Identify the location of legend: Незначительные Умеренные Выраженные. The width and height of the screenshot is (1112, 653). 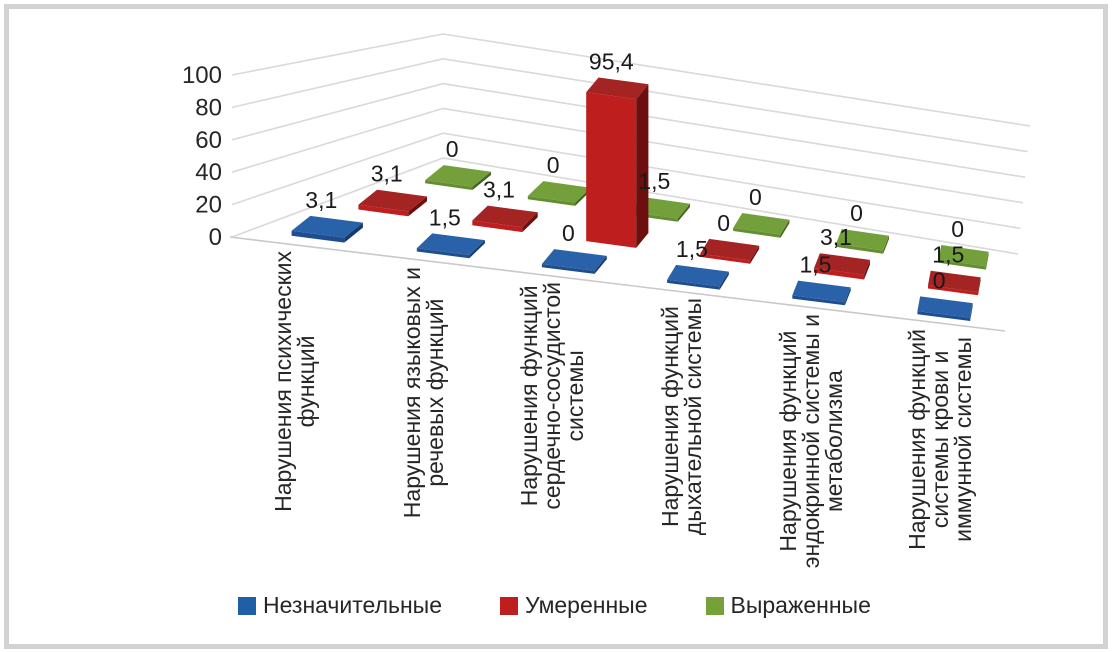
(554, 605).